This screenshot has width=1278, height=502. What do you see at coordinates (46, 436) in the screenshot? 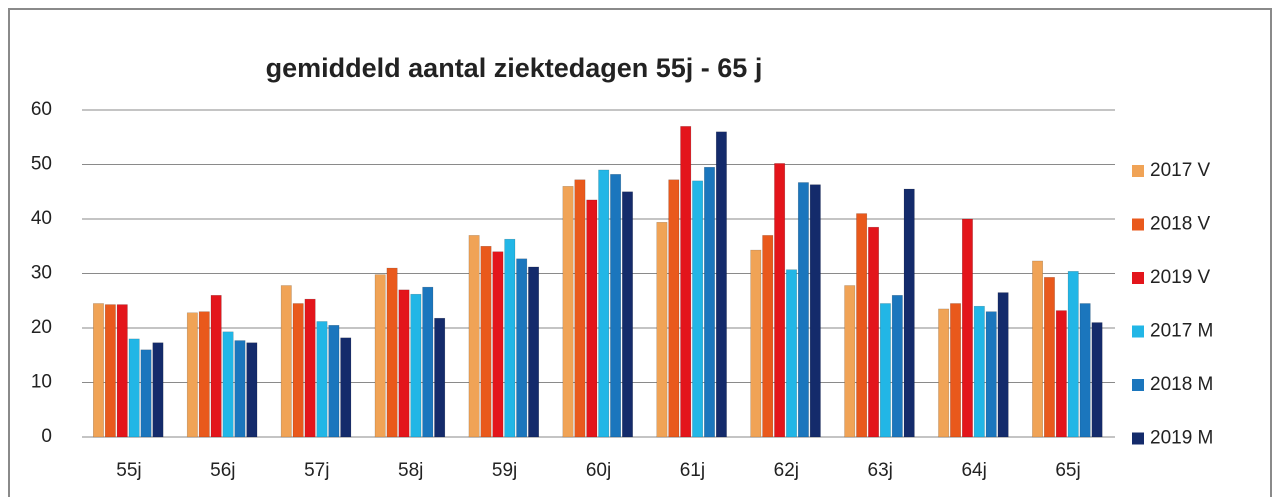
I see `y-tick-label: 0` at bounding box center [46, 436].